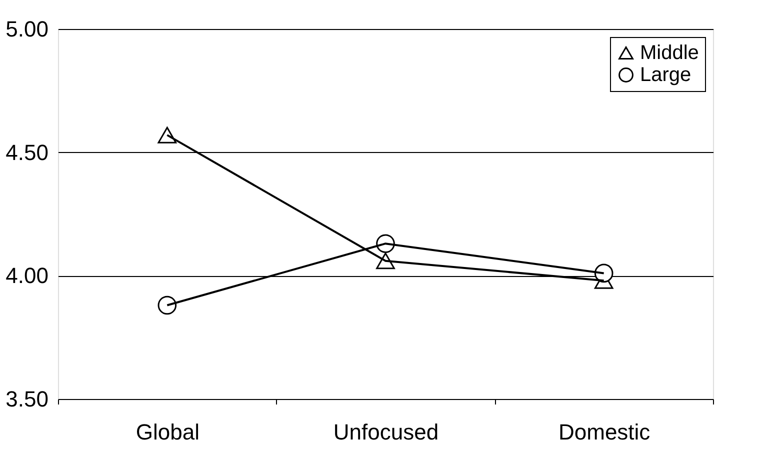 The height and width of the screenshot is (457, 769). I want to click on legend-label: Middle, so click(669, 53).